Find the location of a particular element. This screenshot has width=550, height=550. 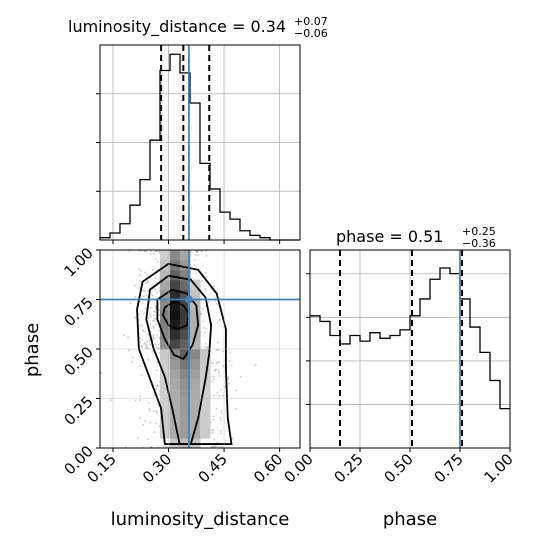

x-tick-label-ld-1: 0.30 is located at coordinates (157, 468).